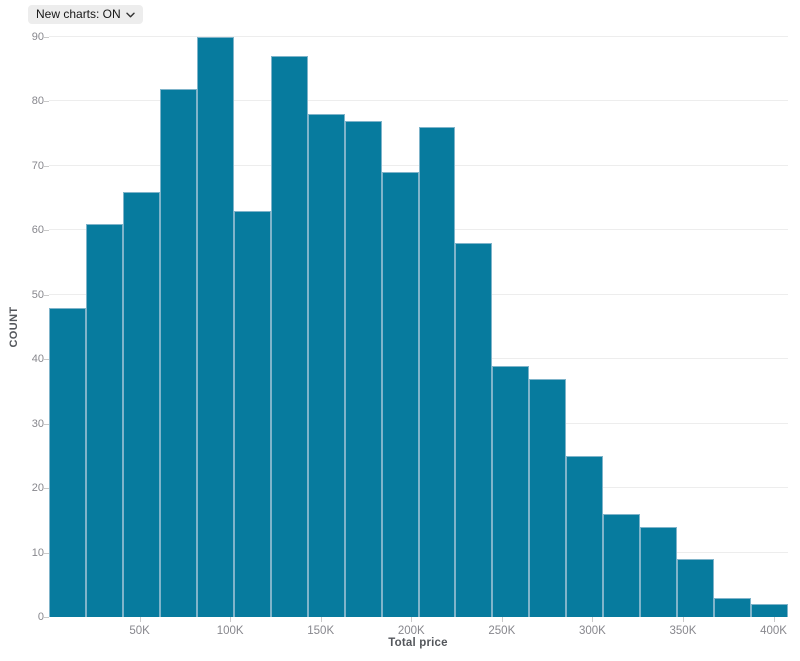  I want to click on x-tick-label: 300K, so click(592, 631).